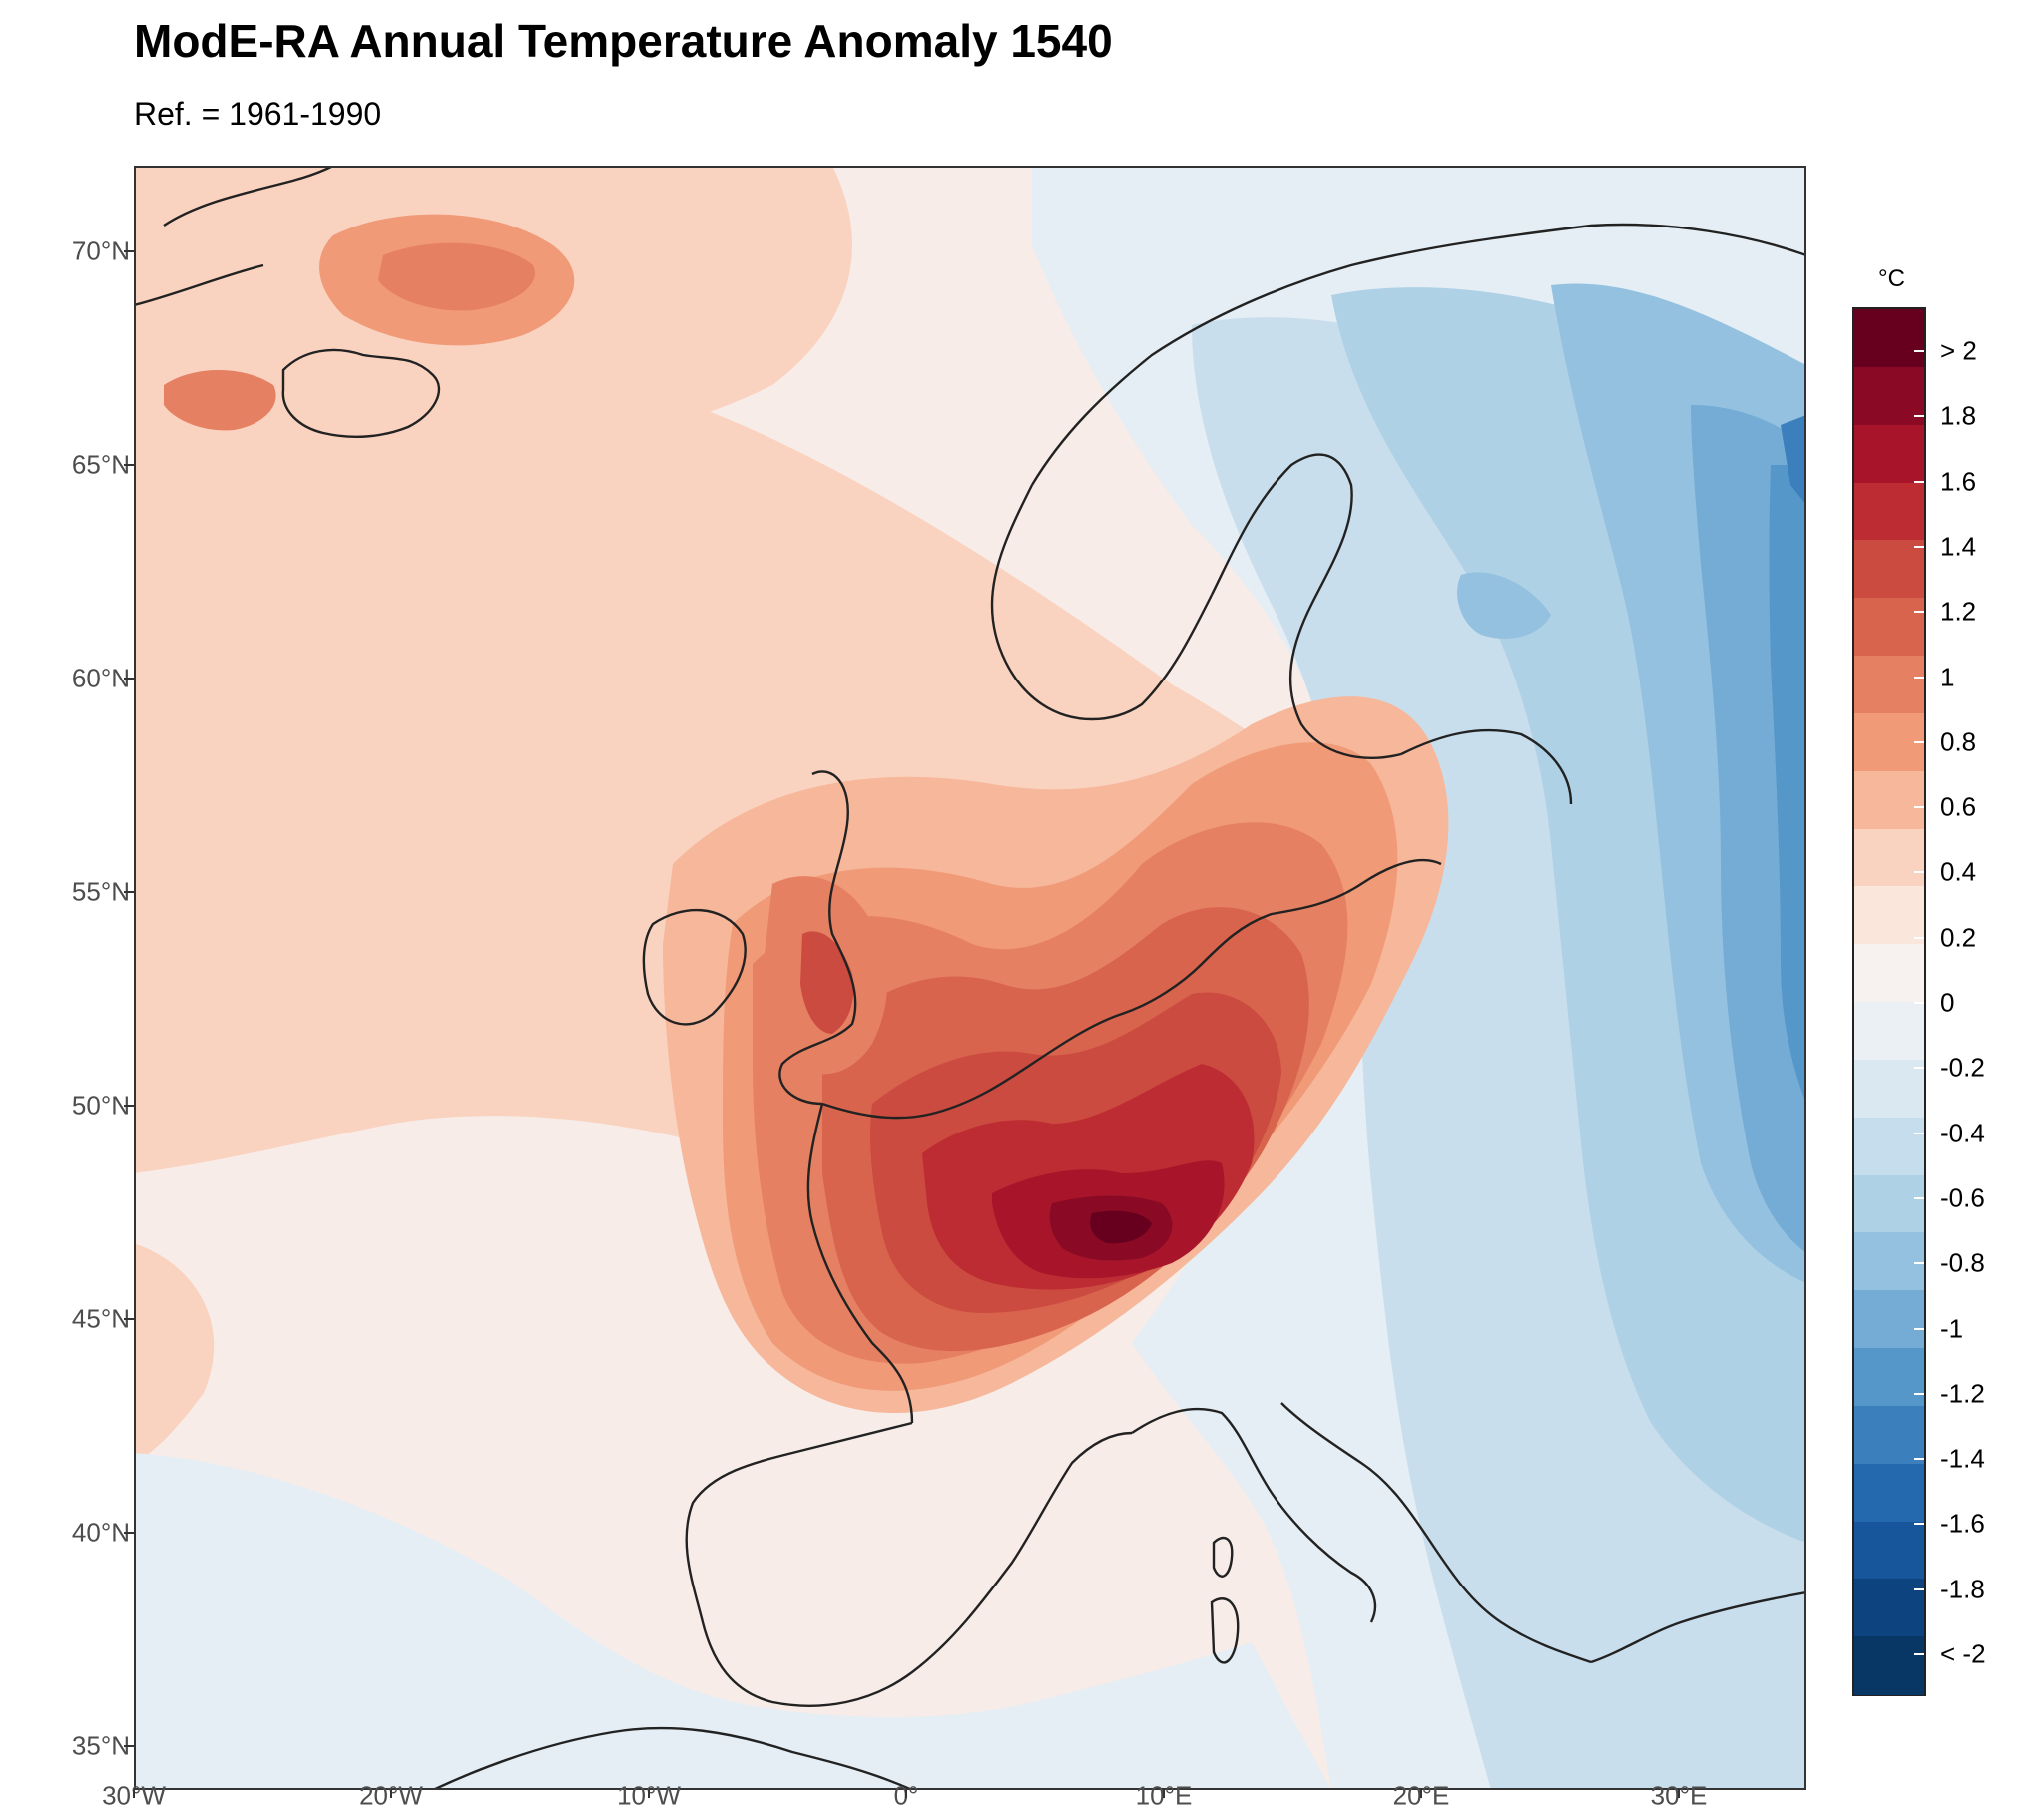 The height and width of the screenshot is (1812, 2044). I want to click on legend-label: 1.8, so click(1958, 415).